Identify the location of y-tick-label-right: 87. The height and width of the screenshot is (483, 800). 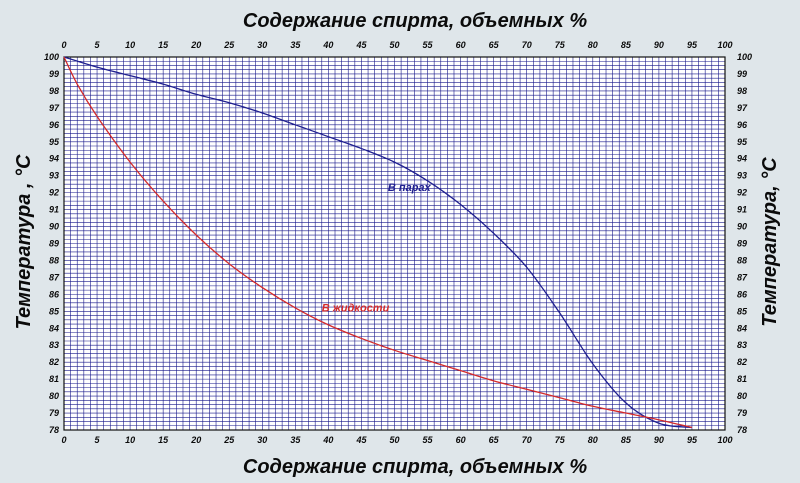
(742, 277).